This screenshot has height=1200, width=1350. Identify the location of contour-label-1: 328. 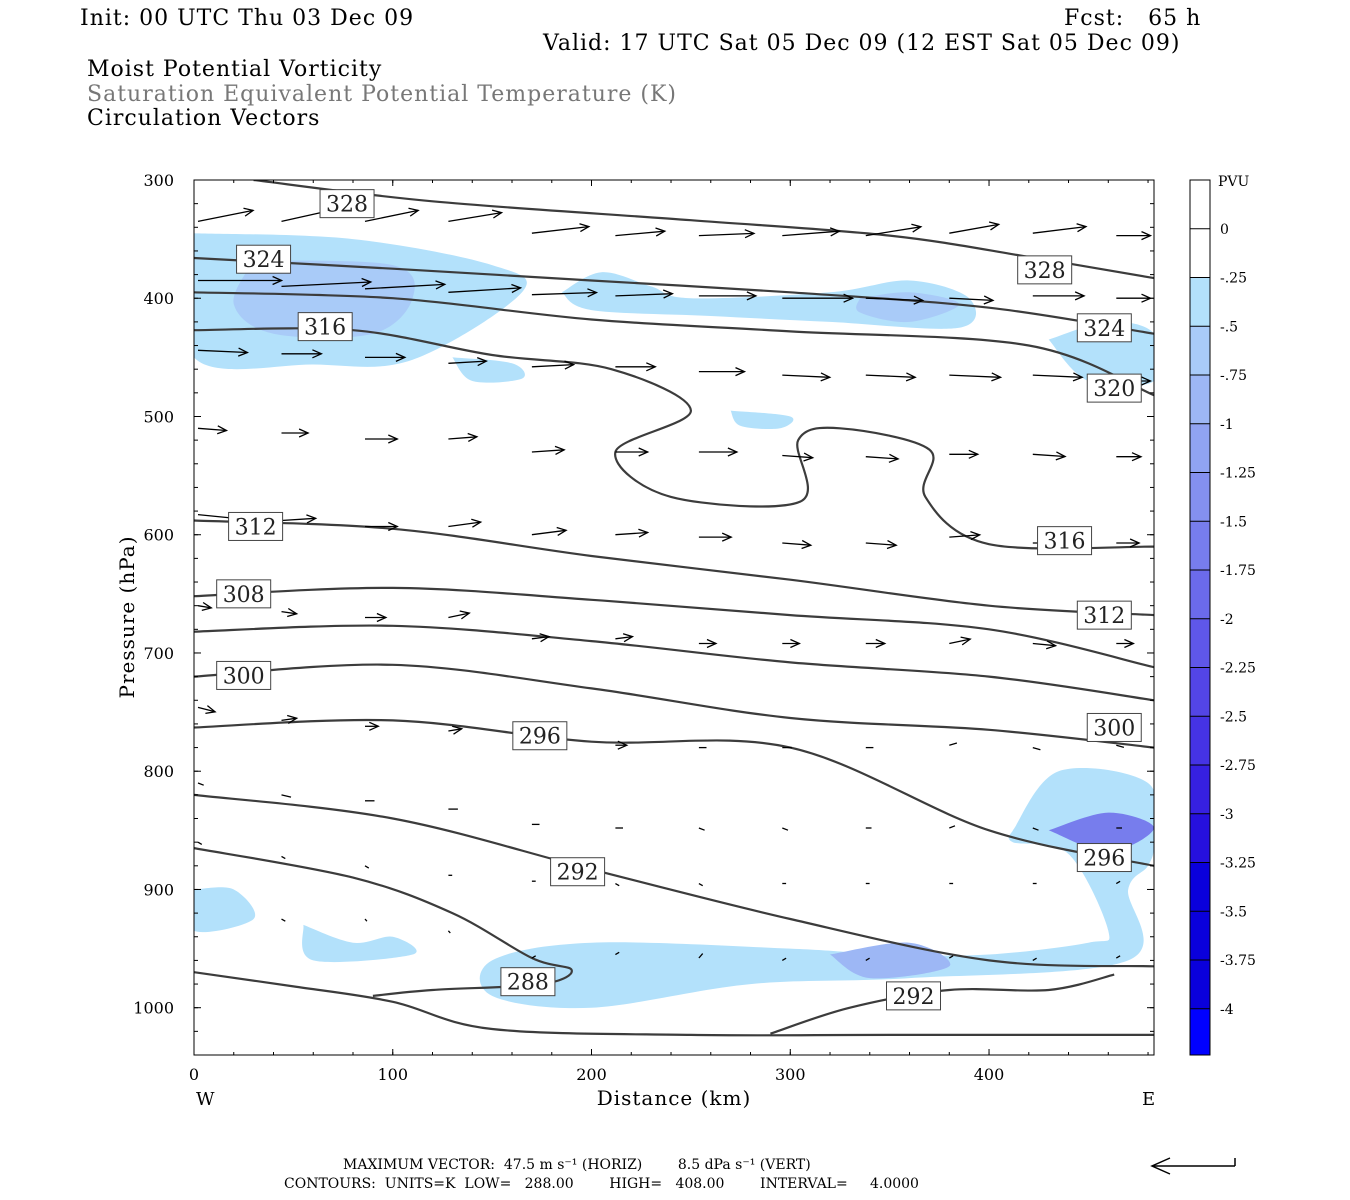
(1045, 270).